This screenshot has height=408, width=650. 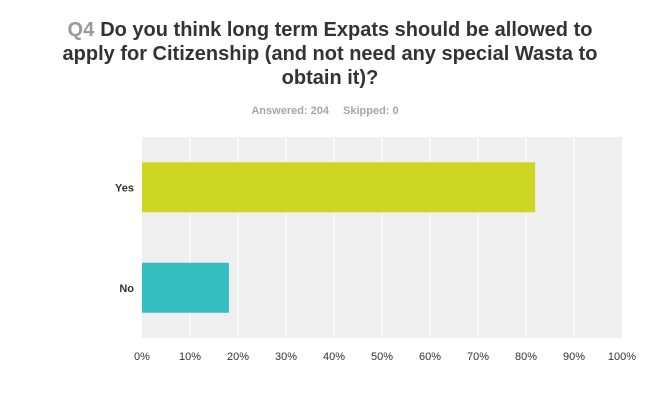 What do you see at coordinates (526, 357) in the screenshot?
I see `x-tick-label: 80%` at bounding box center [526, 357].